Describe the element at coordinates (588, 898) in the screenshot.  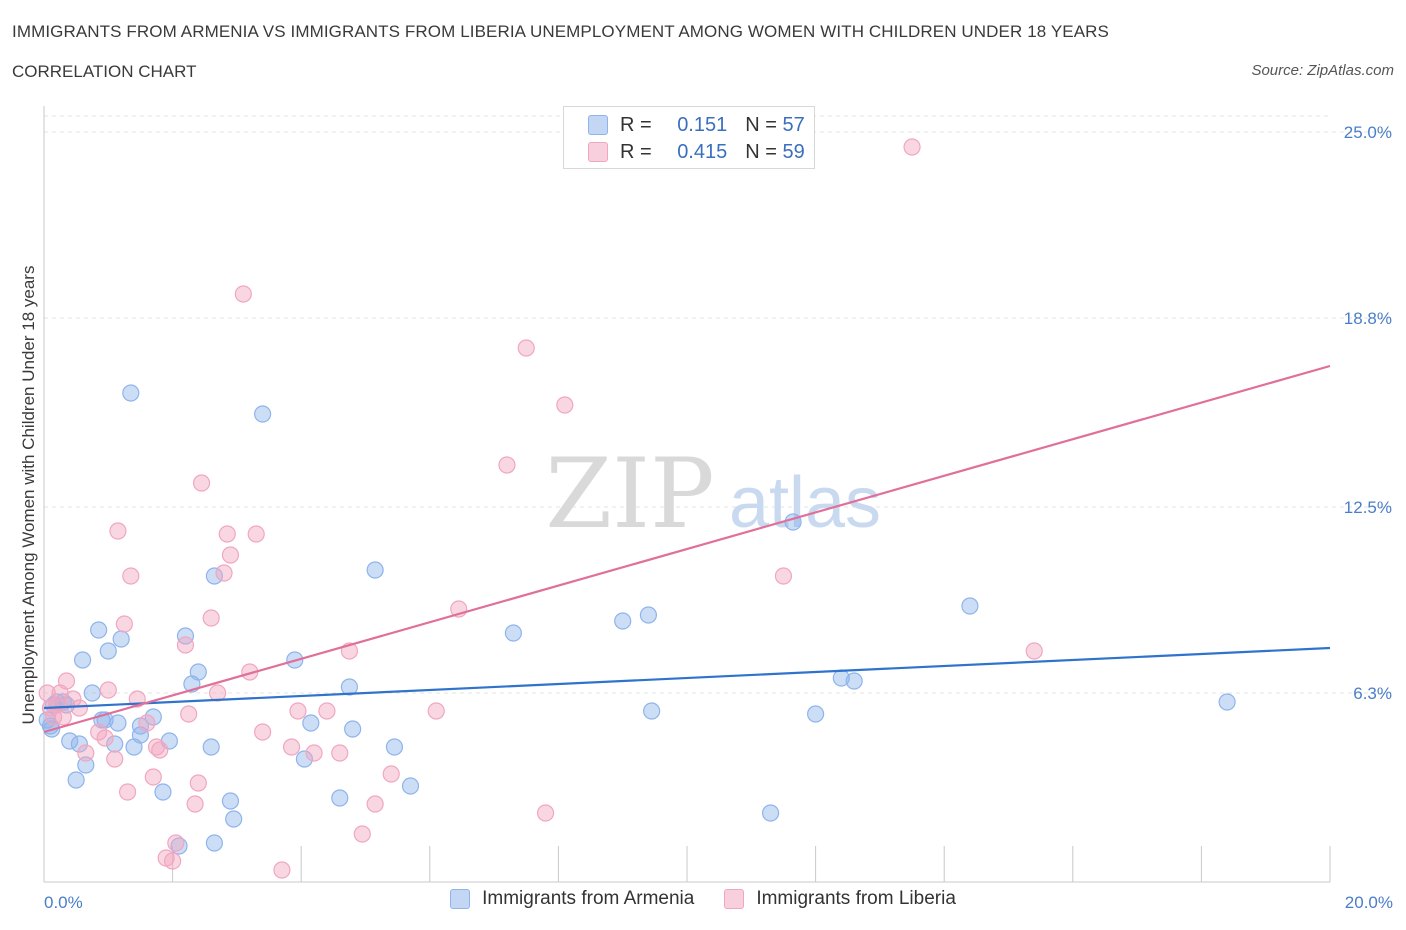
I see `legend-label-armenia: Immigrants from Armenia` at that location.